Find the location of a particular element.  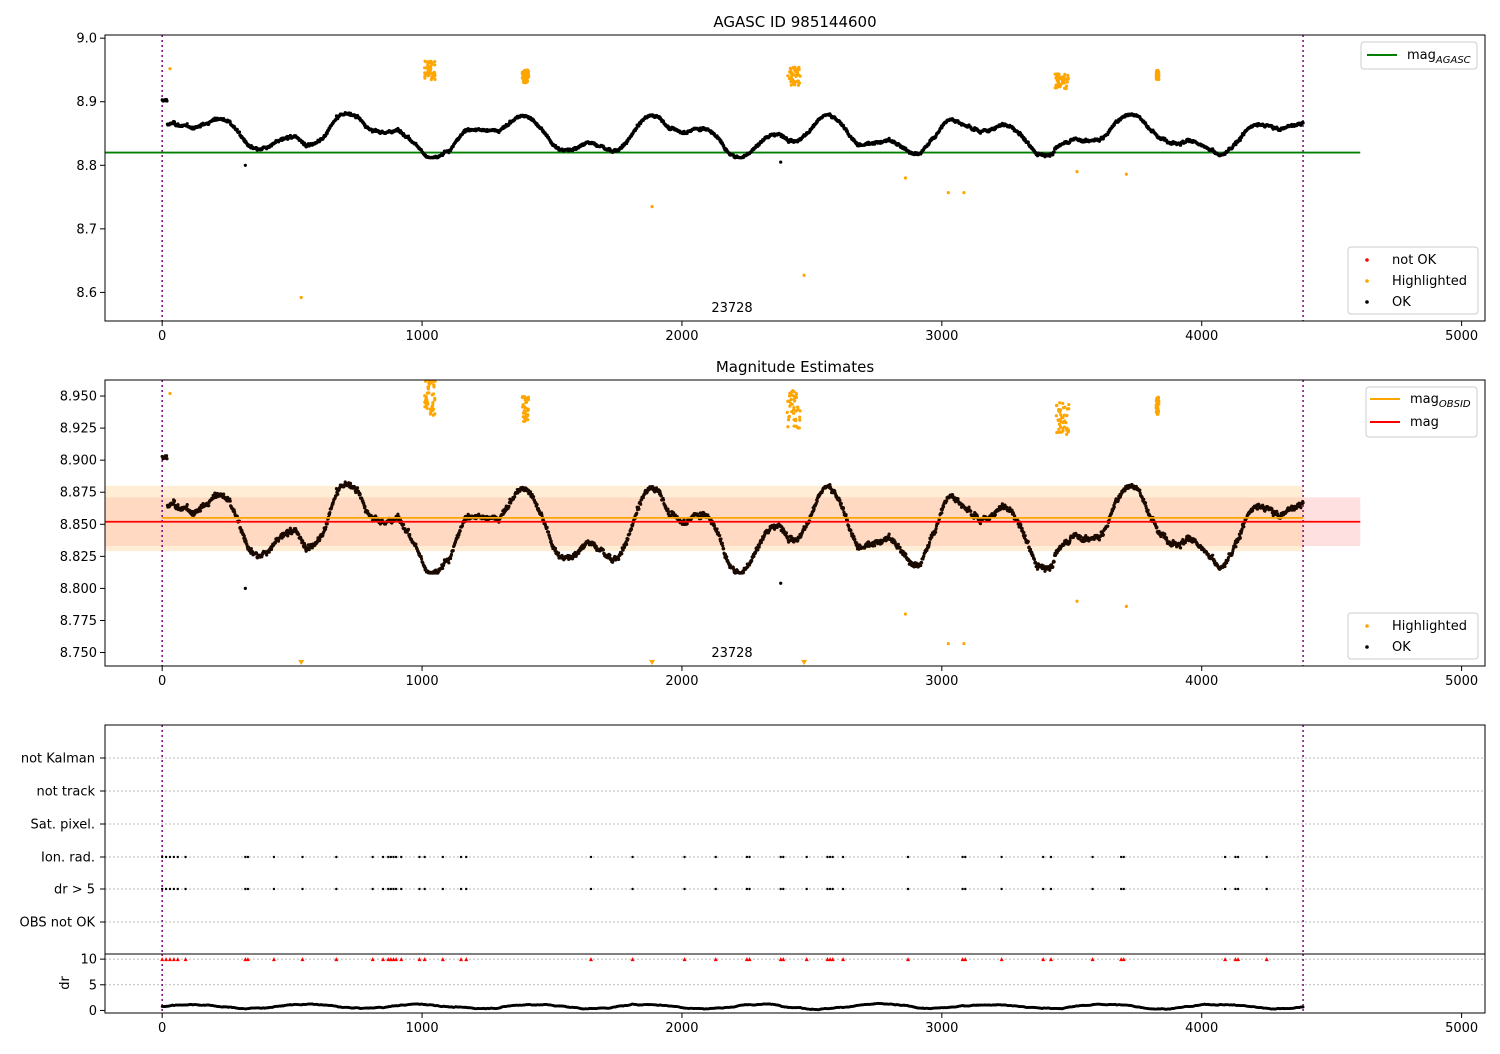

y-tick-label: 9.0 is located at coordinates (86, 39).